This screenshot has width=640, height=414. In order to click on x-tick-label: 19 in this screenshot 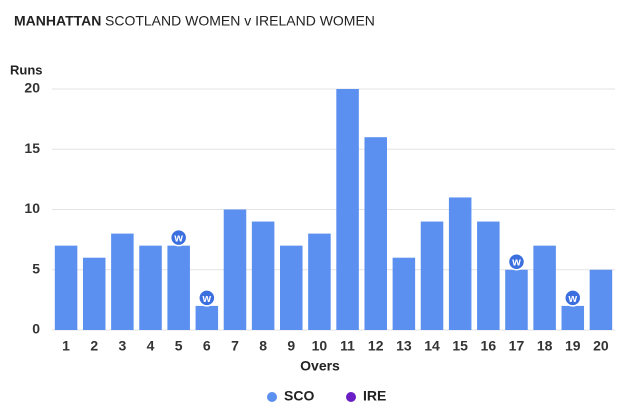, I will do `click(573, 346)`.